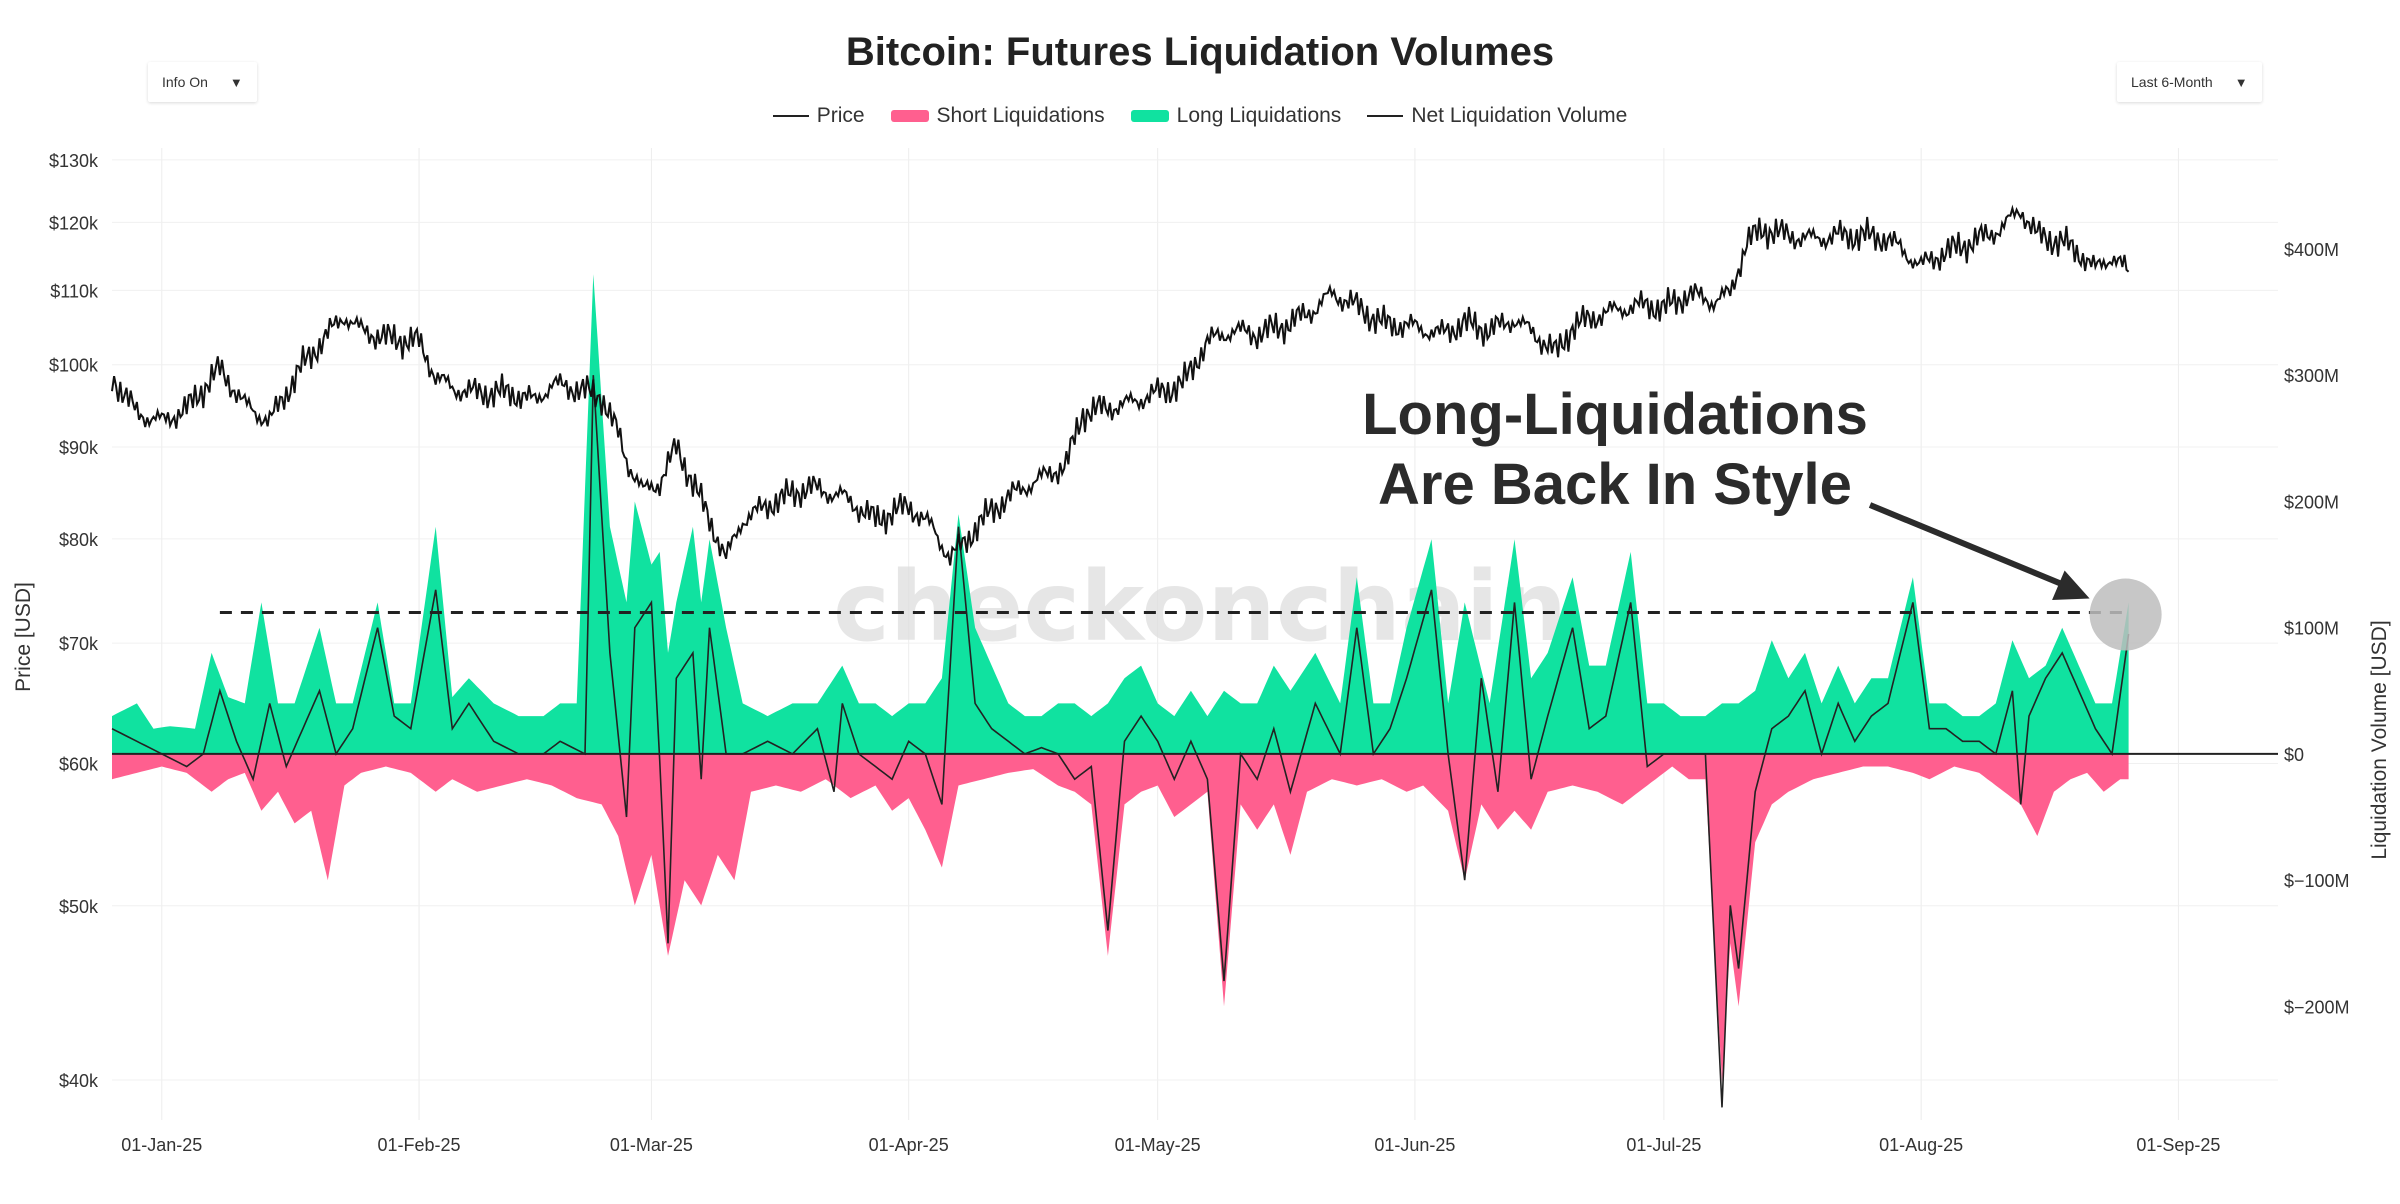  Describe the element at coordinates (2125, 614) in the screenshot. I see `highlight-marker` at that location.